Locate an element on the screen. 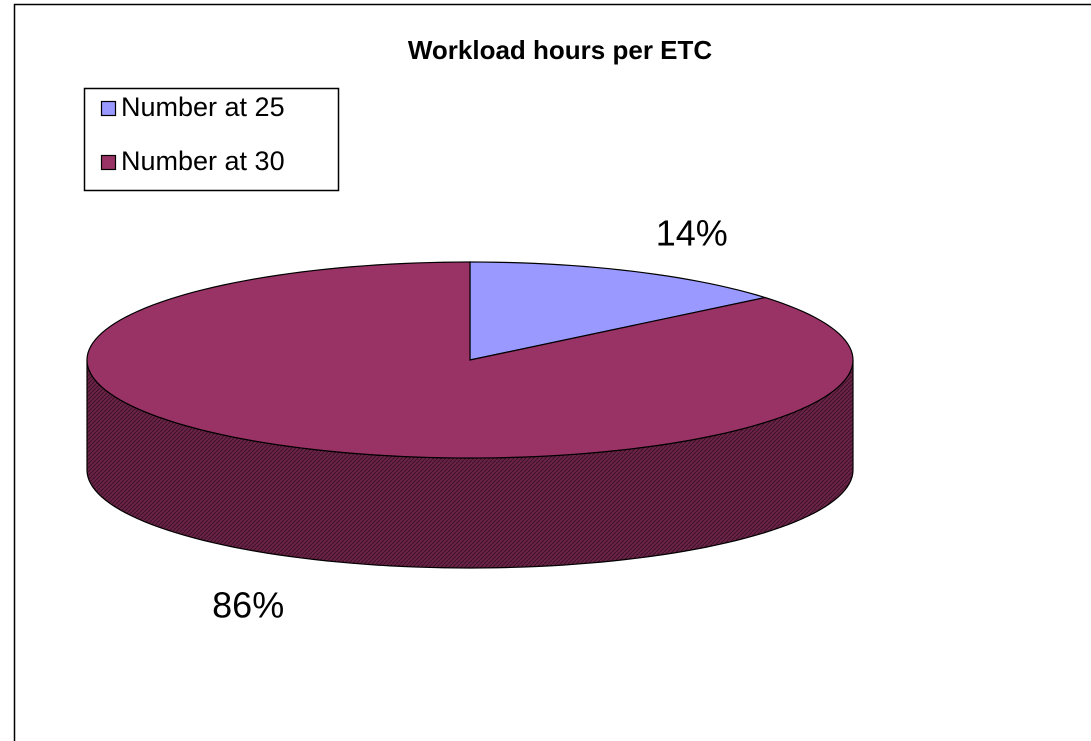 The image size is (1091, 741). legend is located at coordinates (211, 139).